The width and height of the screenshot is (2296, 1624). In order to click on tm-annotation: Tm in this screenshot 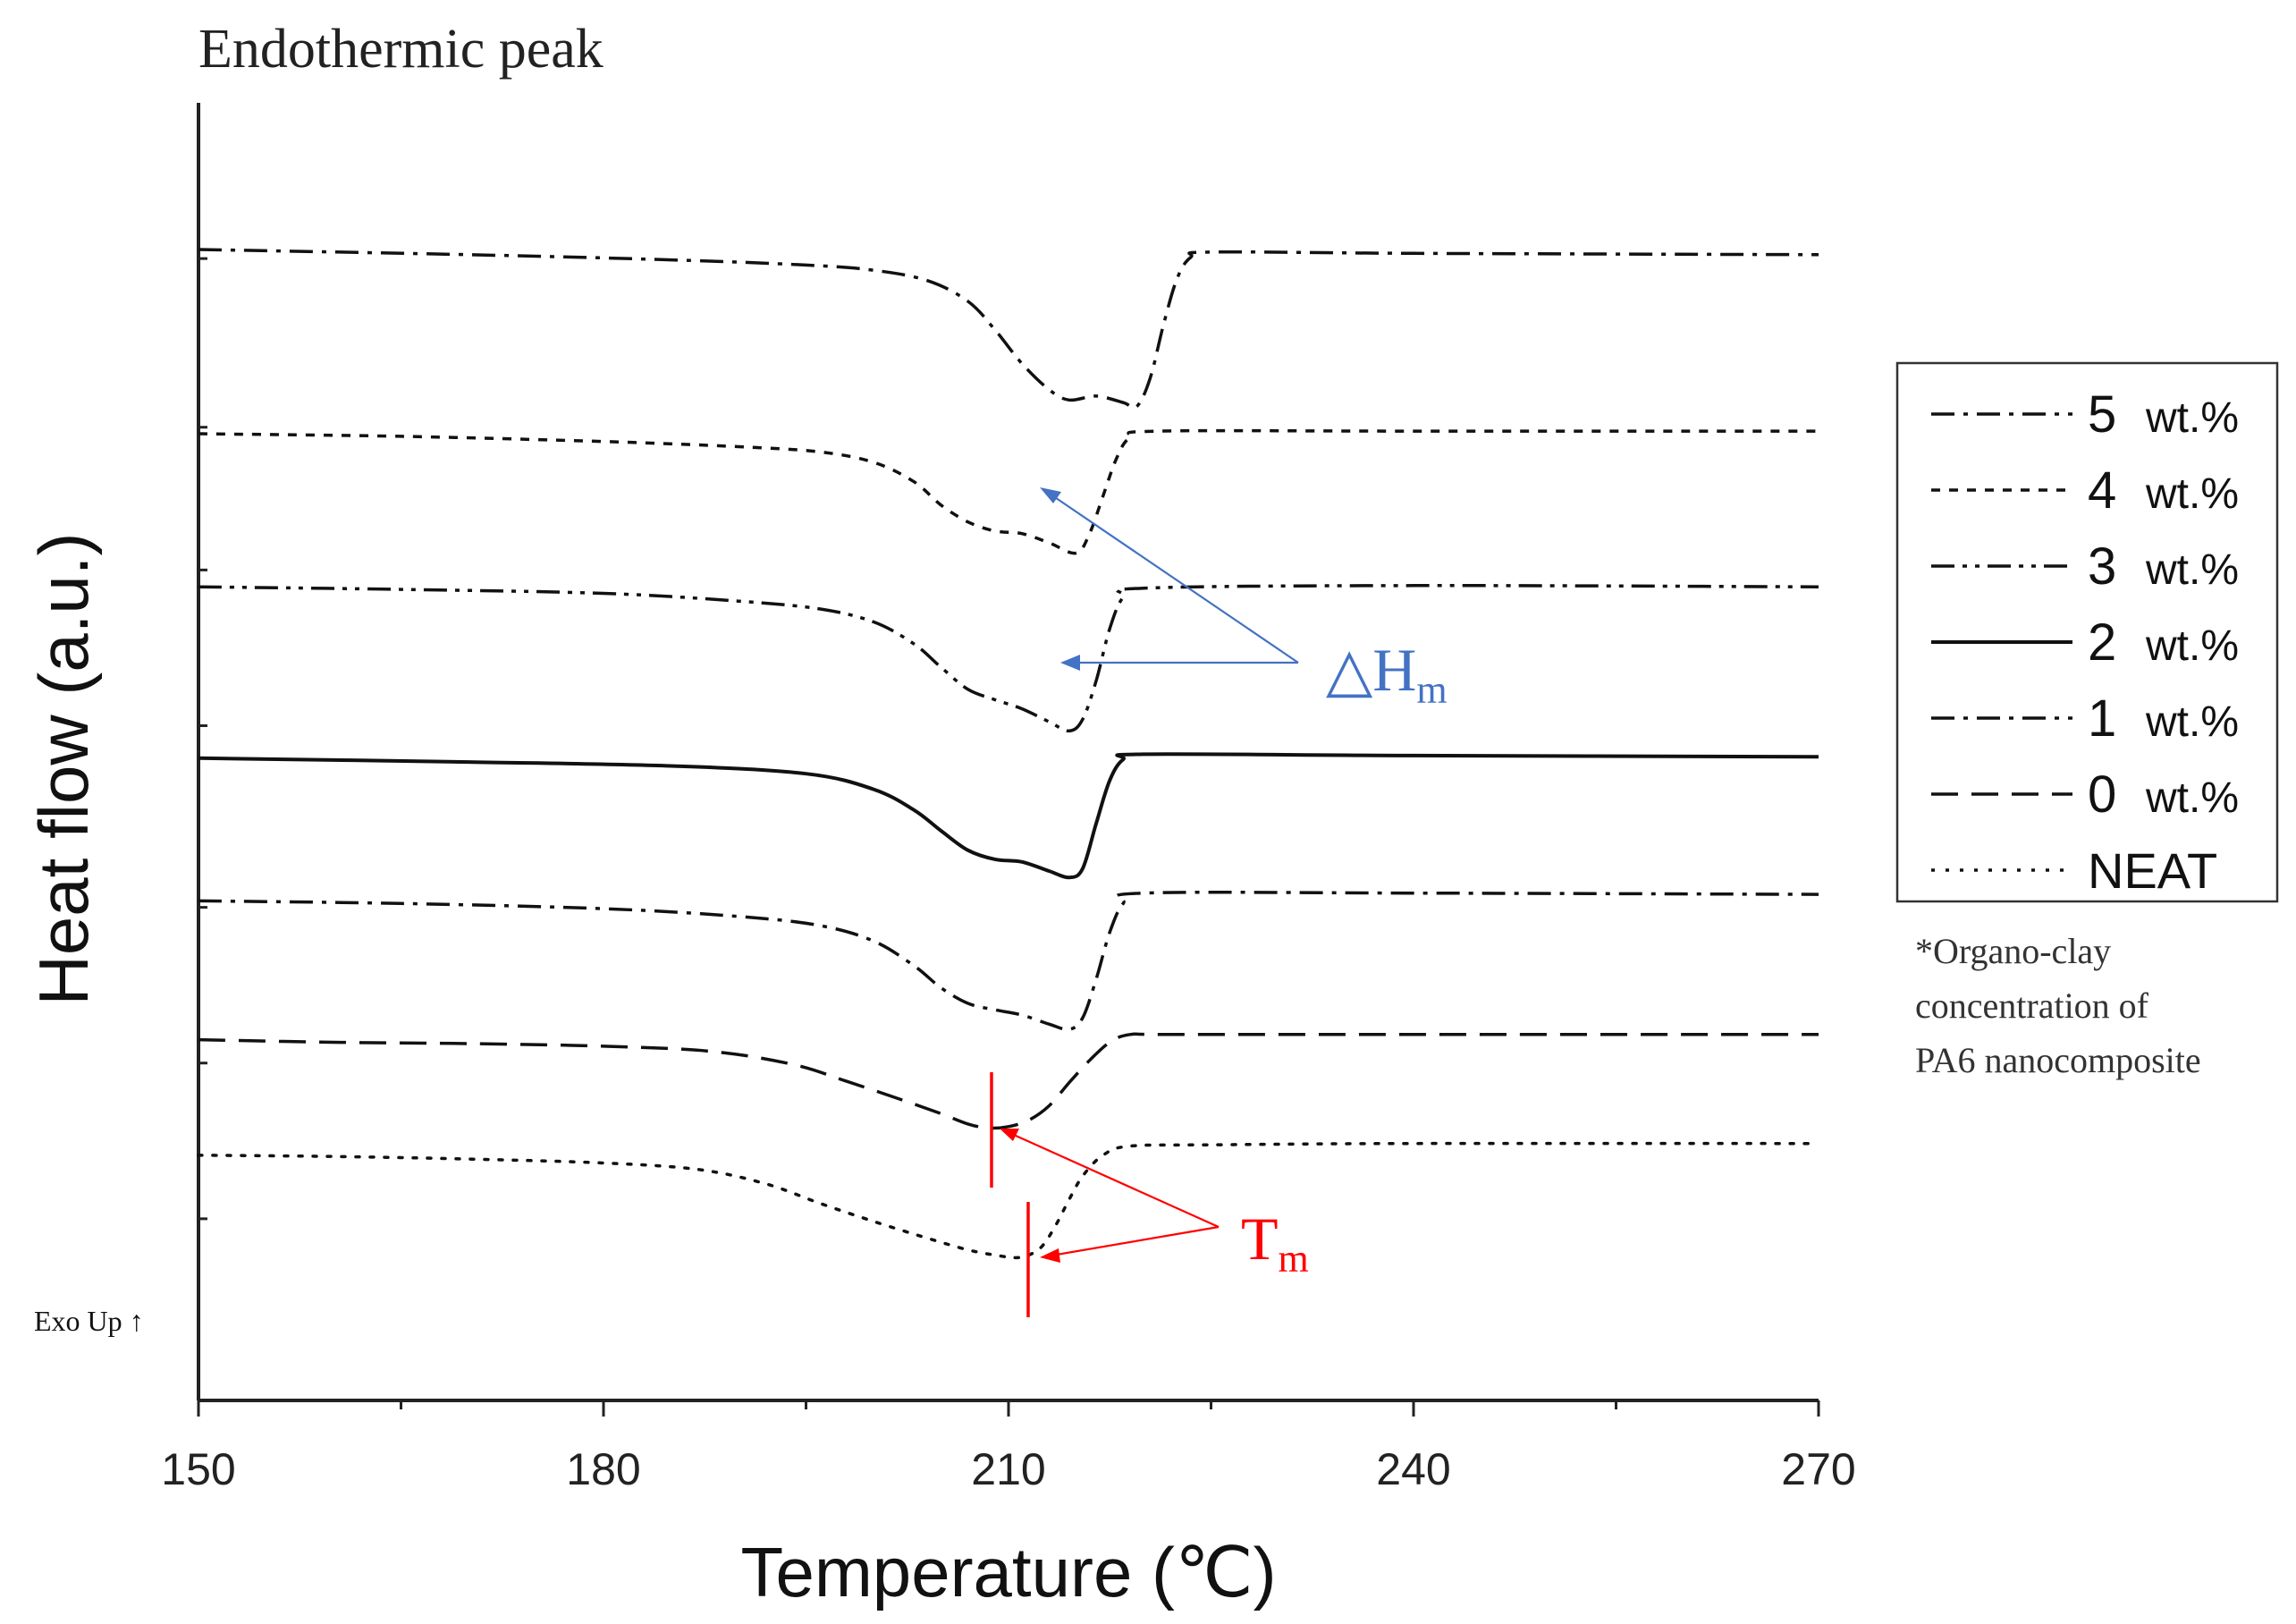, I will do `click(1149, 1194)`.